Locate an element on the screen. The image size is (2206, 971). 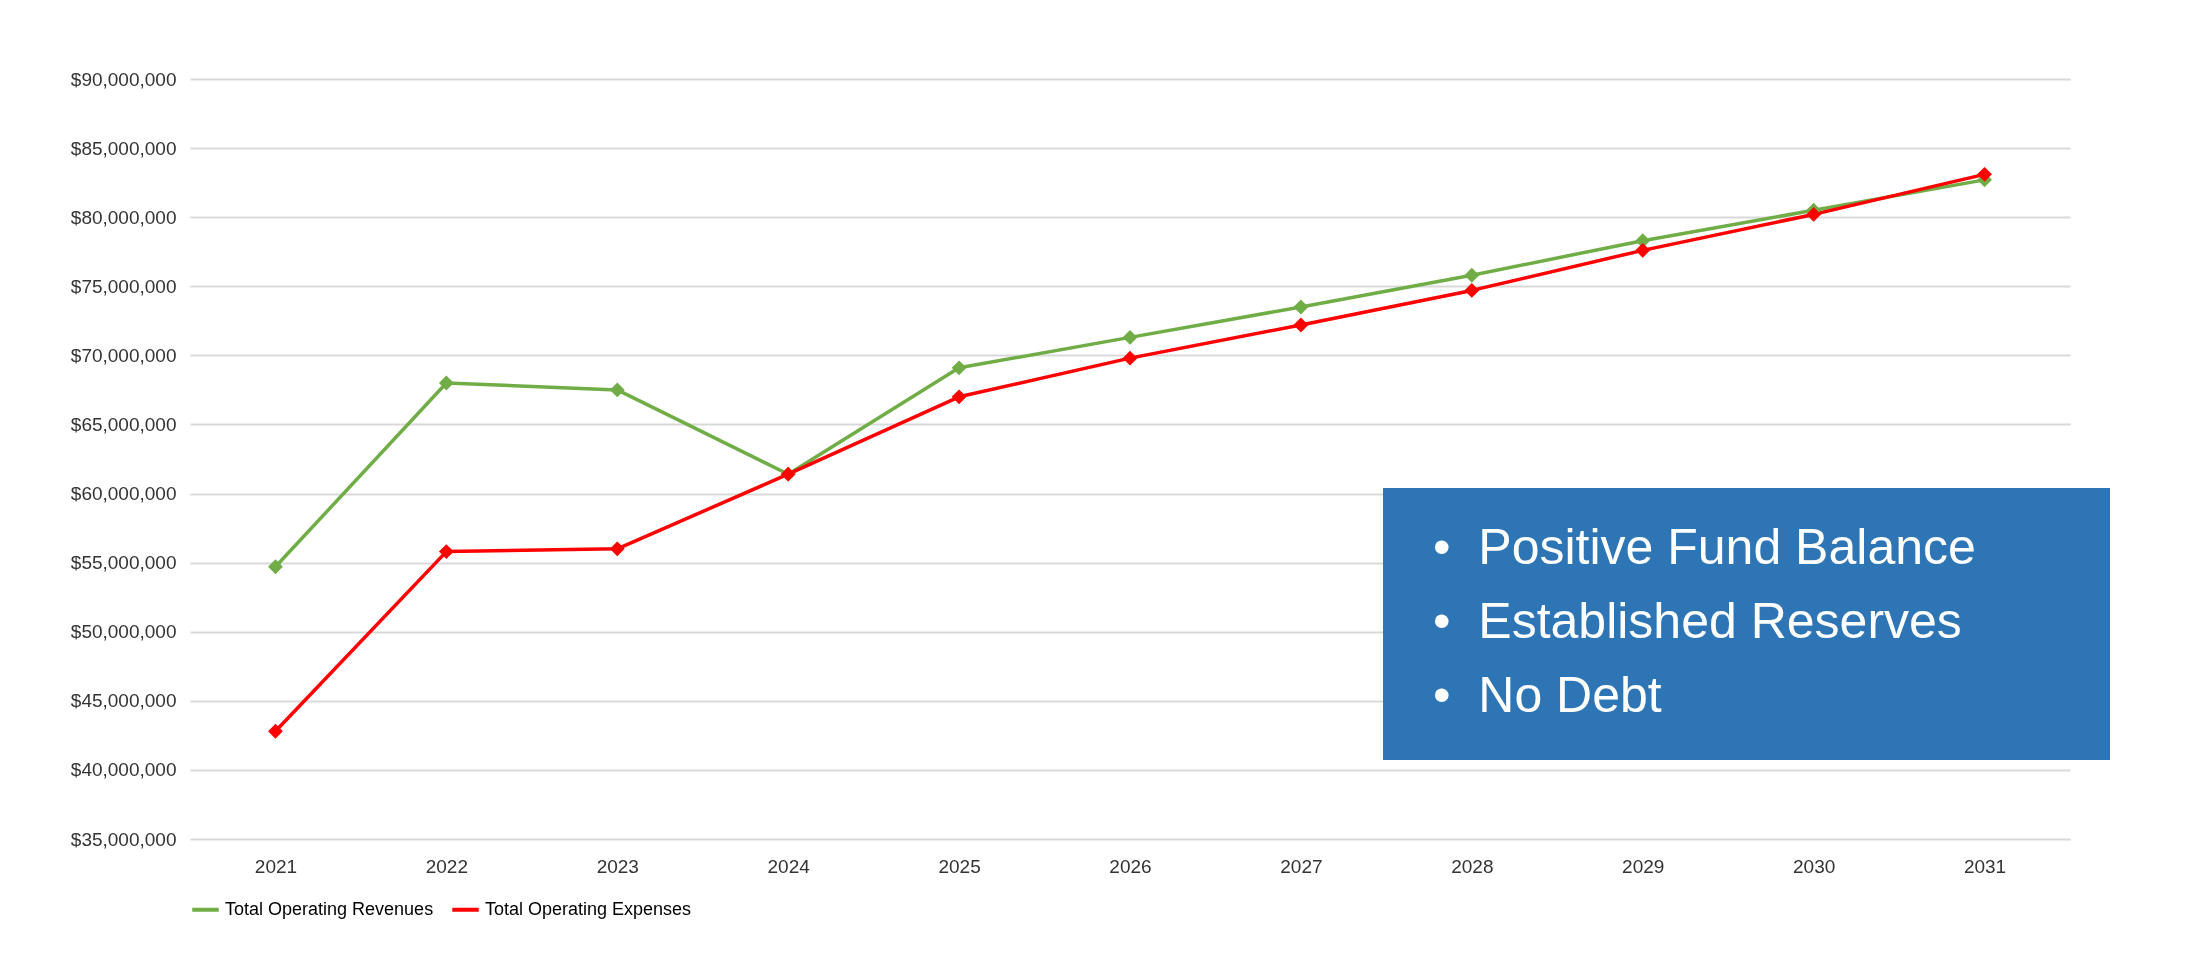
x-tick-label: 2030 is located at coordinates (1814, 866).